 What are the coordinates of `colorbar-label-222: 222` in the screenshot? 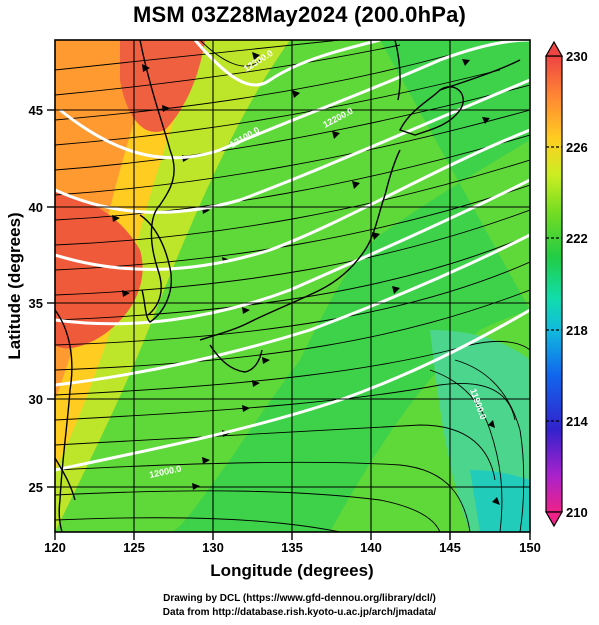 It's located at (577, 238).